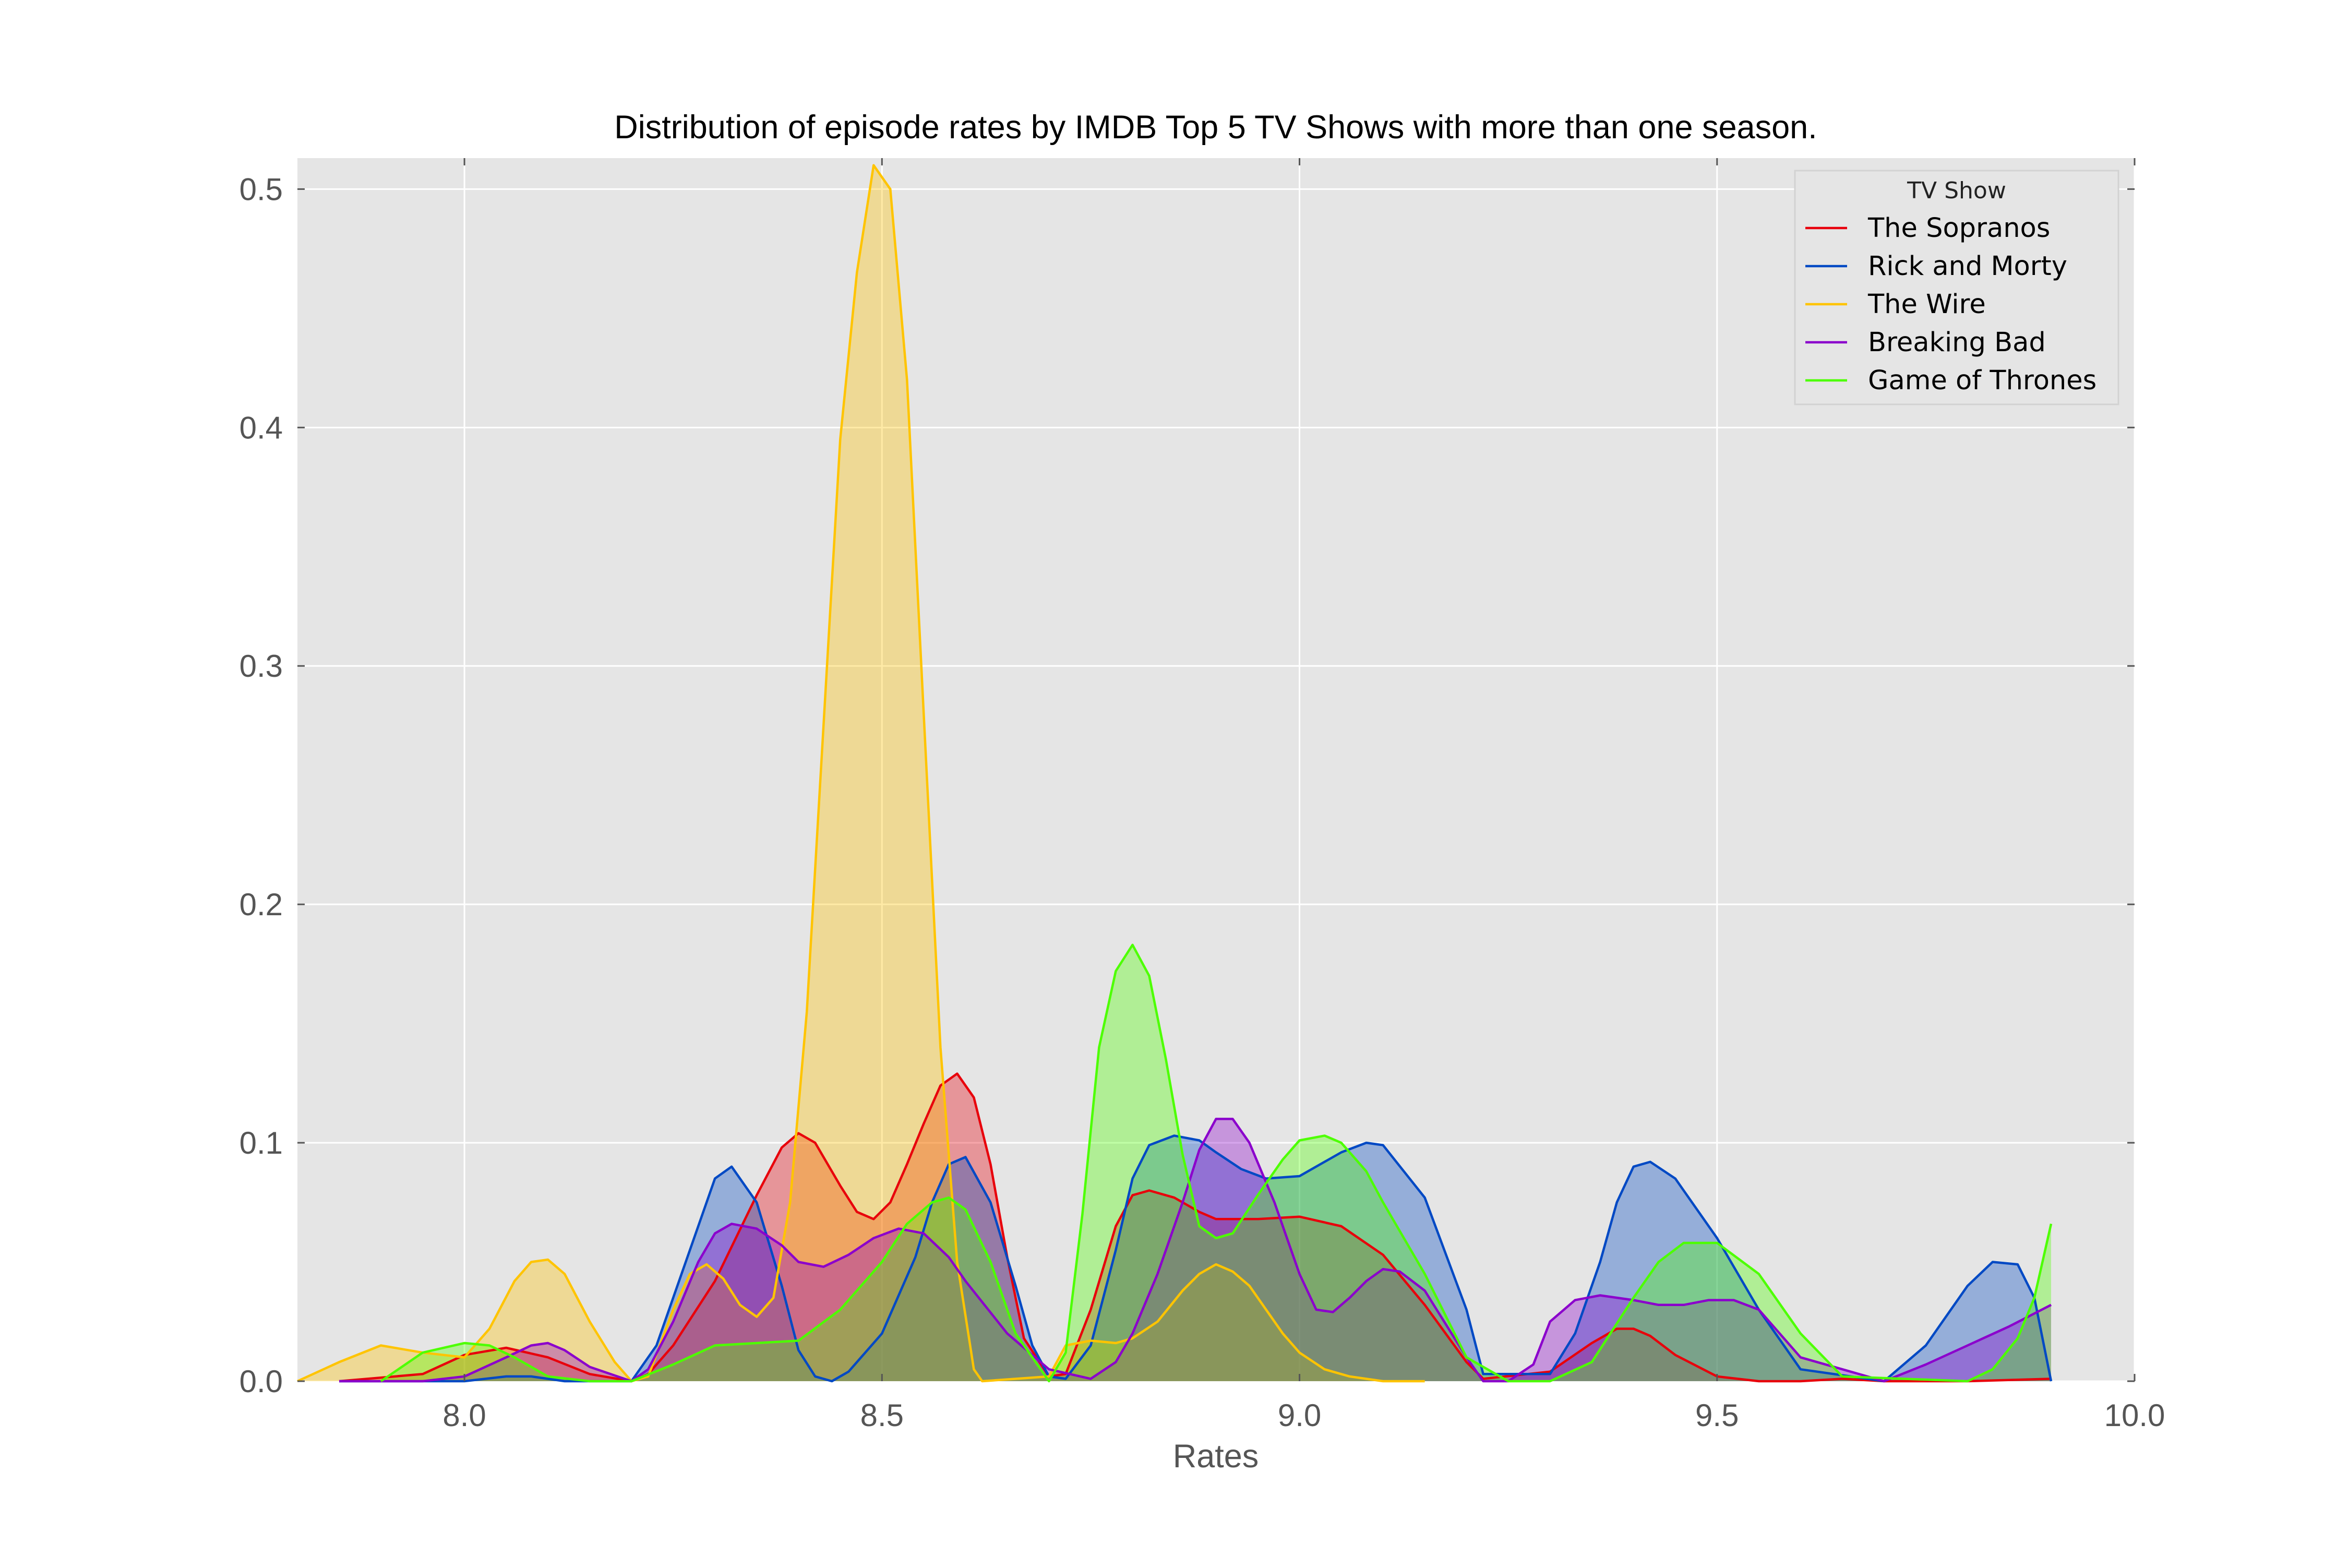 The height and width of the screenshot is (1568, 2348). Describe the element at coordinates (1983, 380) in the screenshot. I see `legend-label-game-of-thrones: Game of Thrones` at that location.